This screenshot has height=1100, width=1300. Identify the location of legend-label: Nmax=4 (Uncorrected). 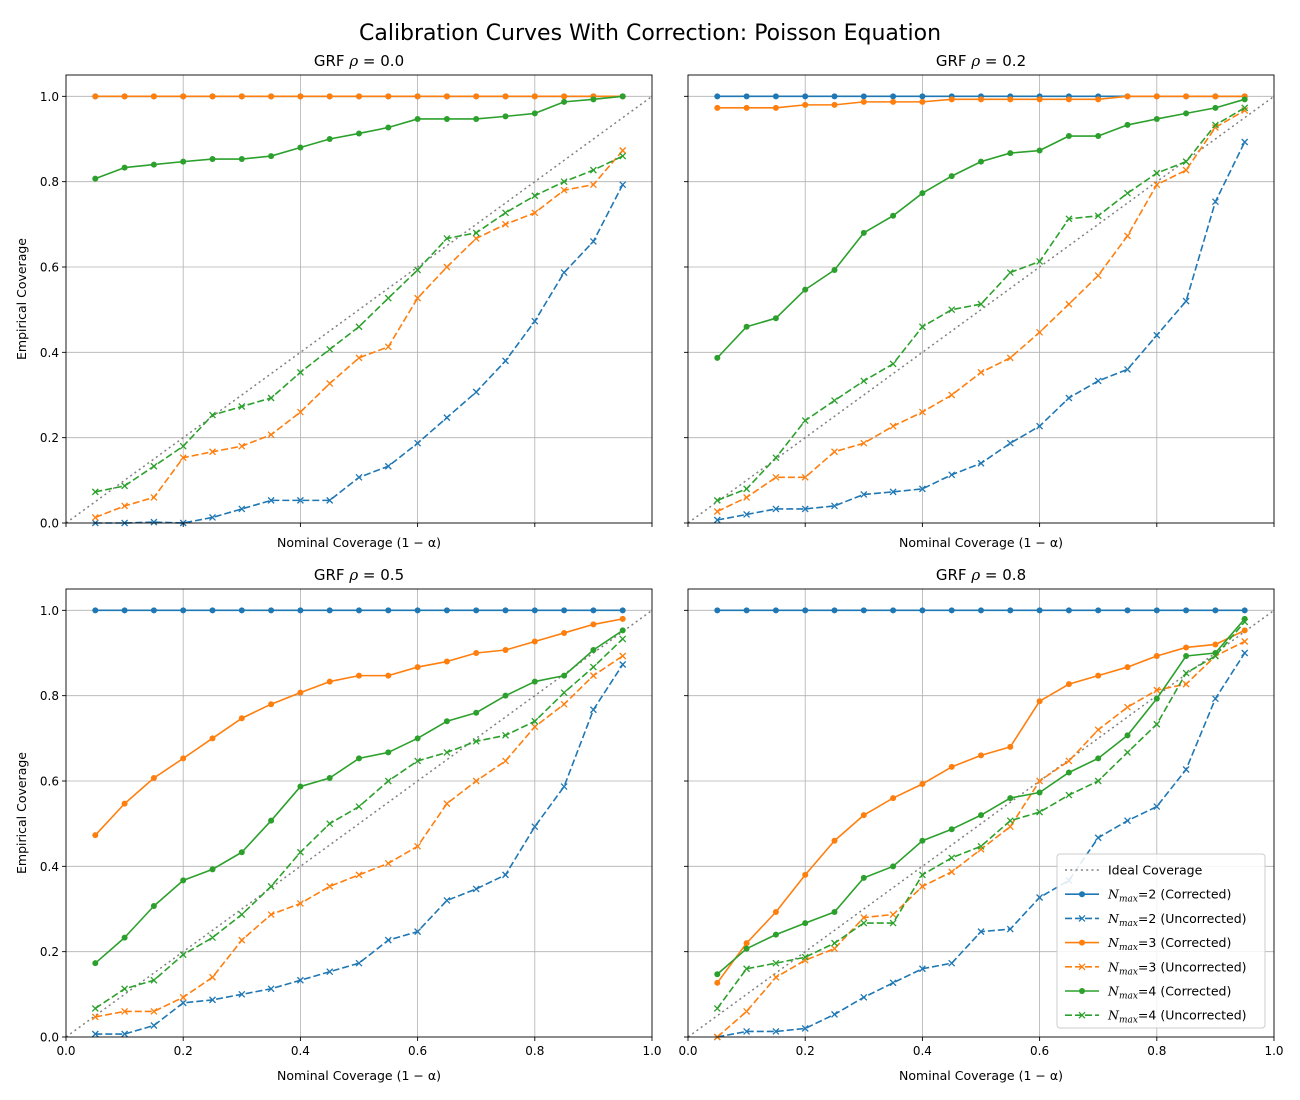
(1177, 1017).